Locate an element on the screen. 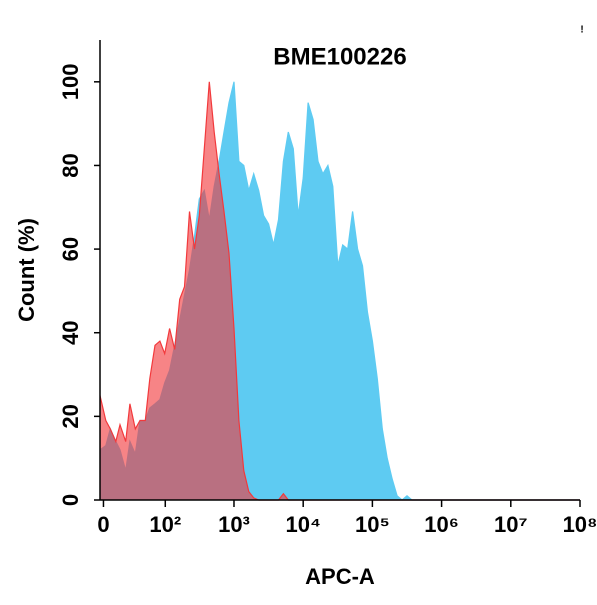 This screenshot has height=605, width=597. y-tick-label: 80 is located at coordinates (70, 165).